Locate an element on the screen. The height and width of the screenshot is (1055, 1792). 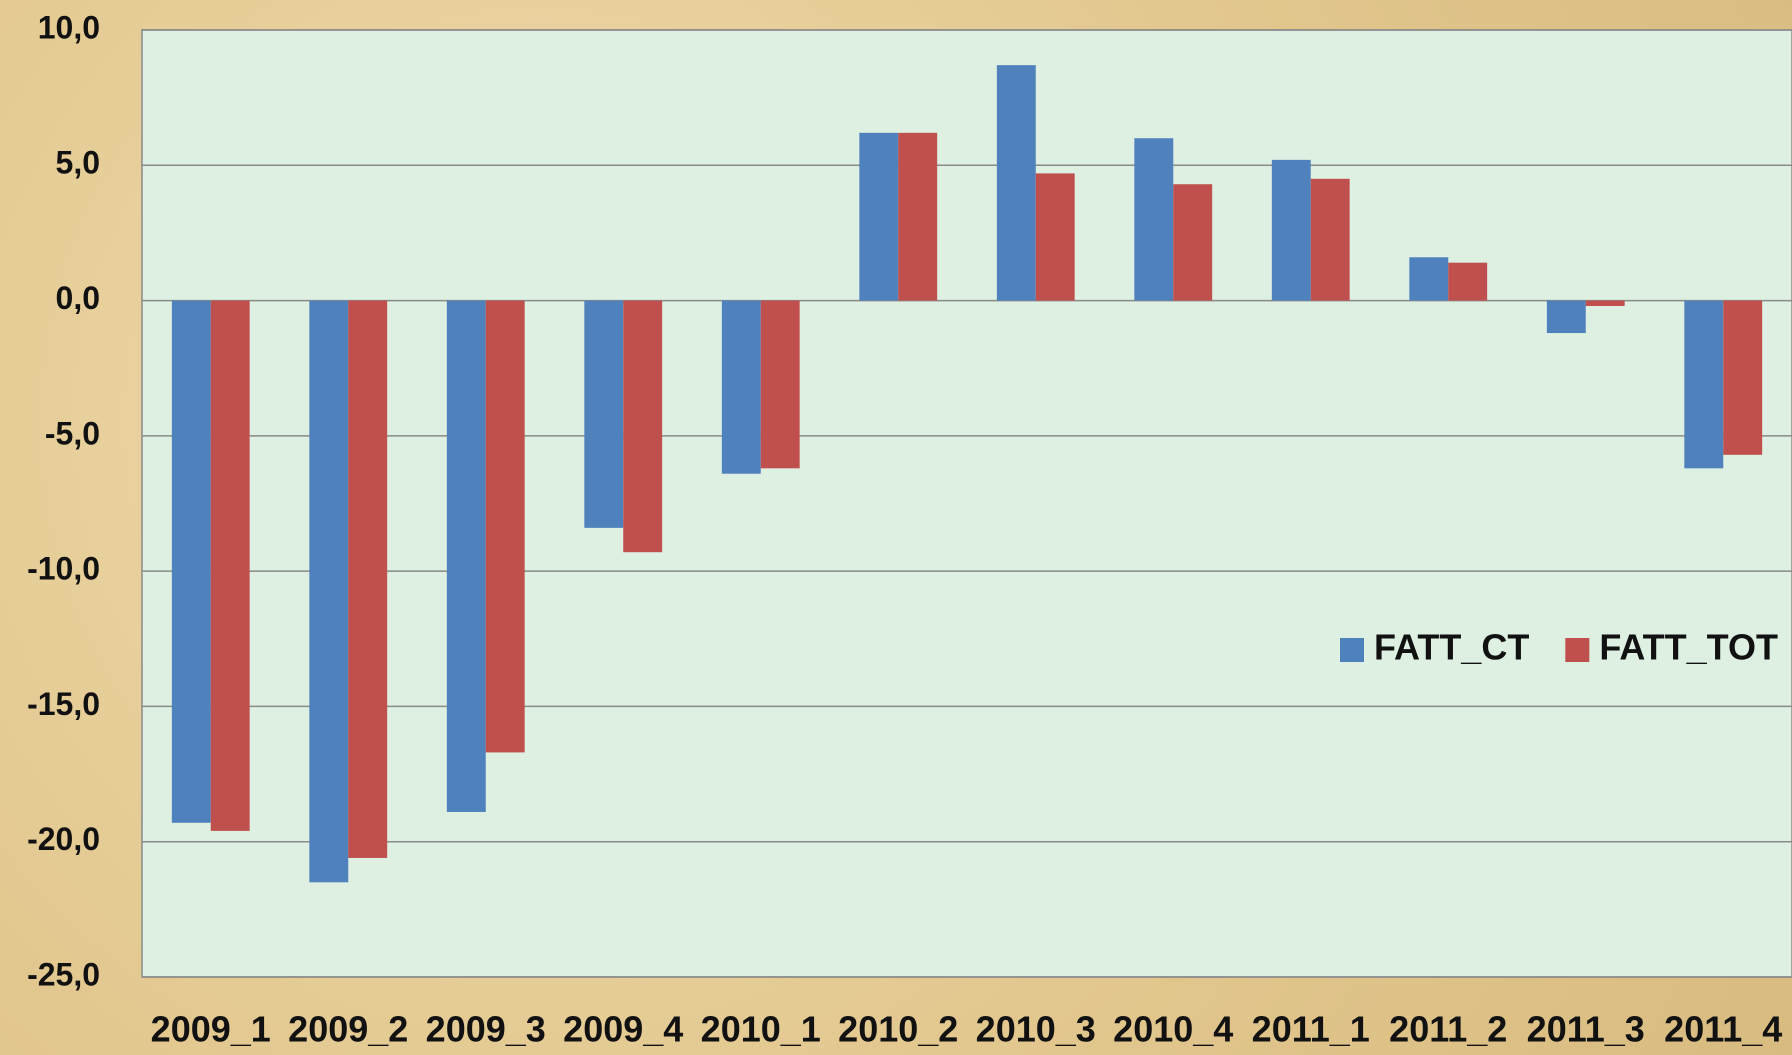
y-tick-label: 5,0 is located at coordinates (78, 163).